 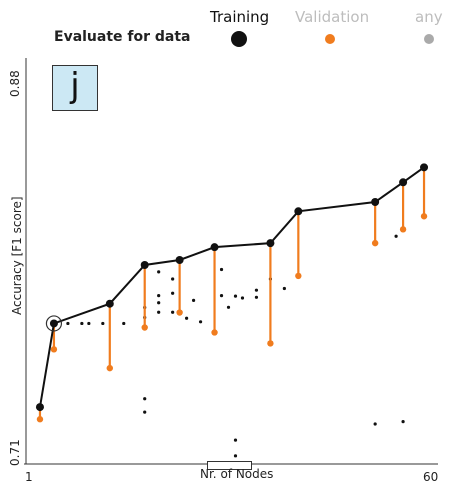 I want to click on x-tick-label-min: 1, so click(x=29, y=477).